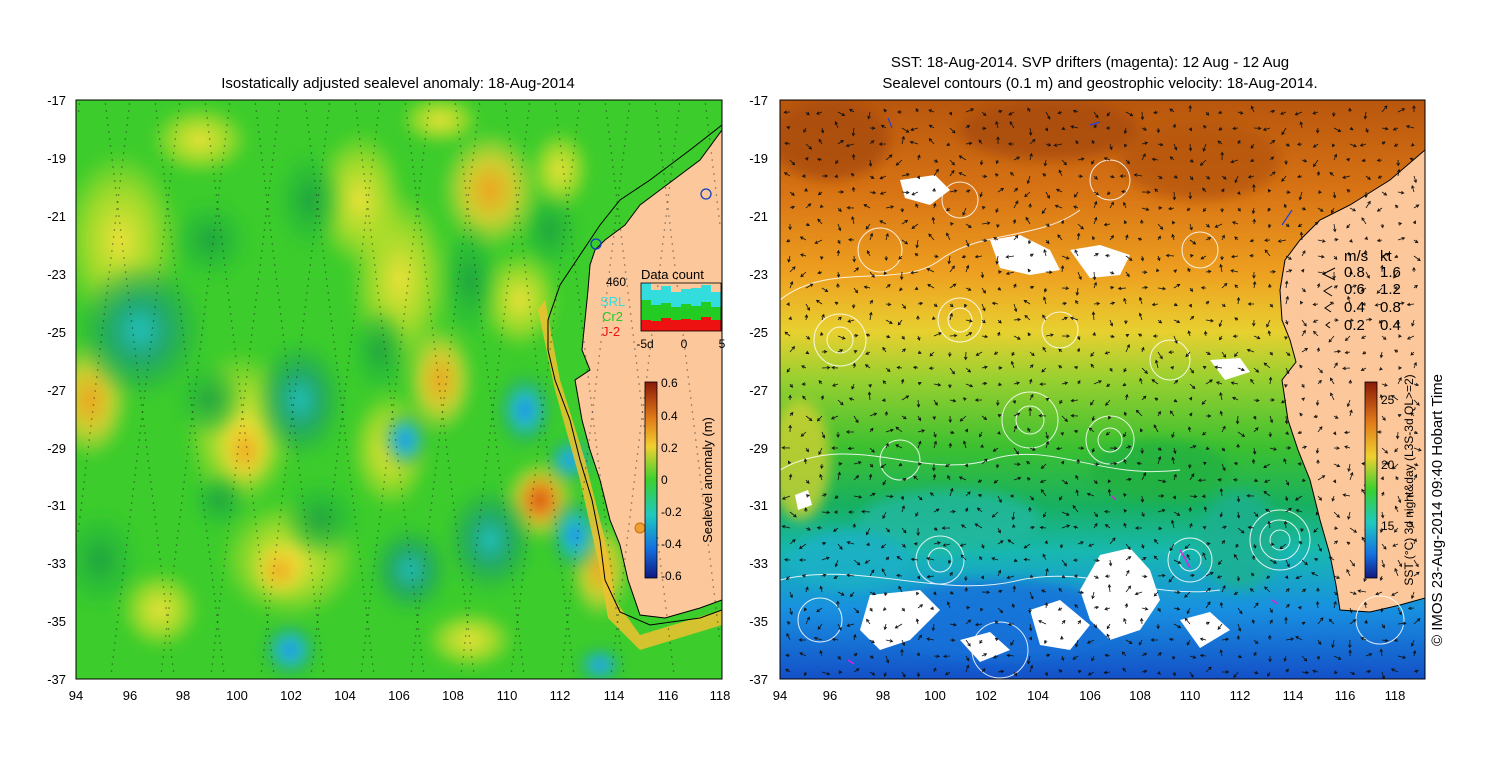 This screenshot has width=1500, height=780. What do you see at coordinates (758, 448) in the screenshot?
I see `lat-tick-label: -29` at bounding box center [758, 448].